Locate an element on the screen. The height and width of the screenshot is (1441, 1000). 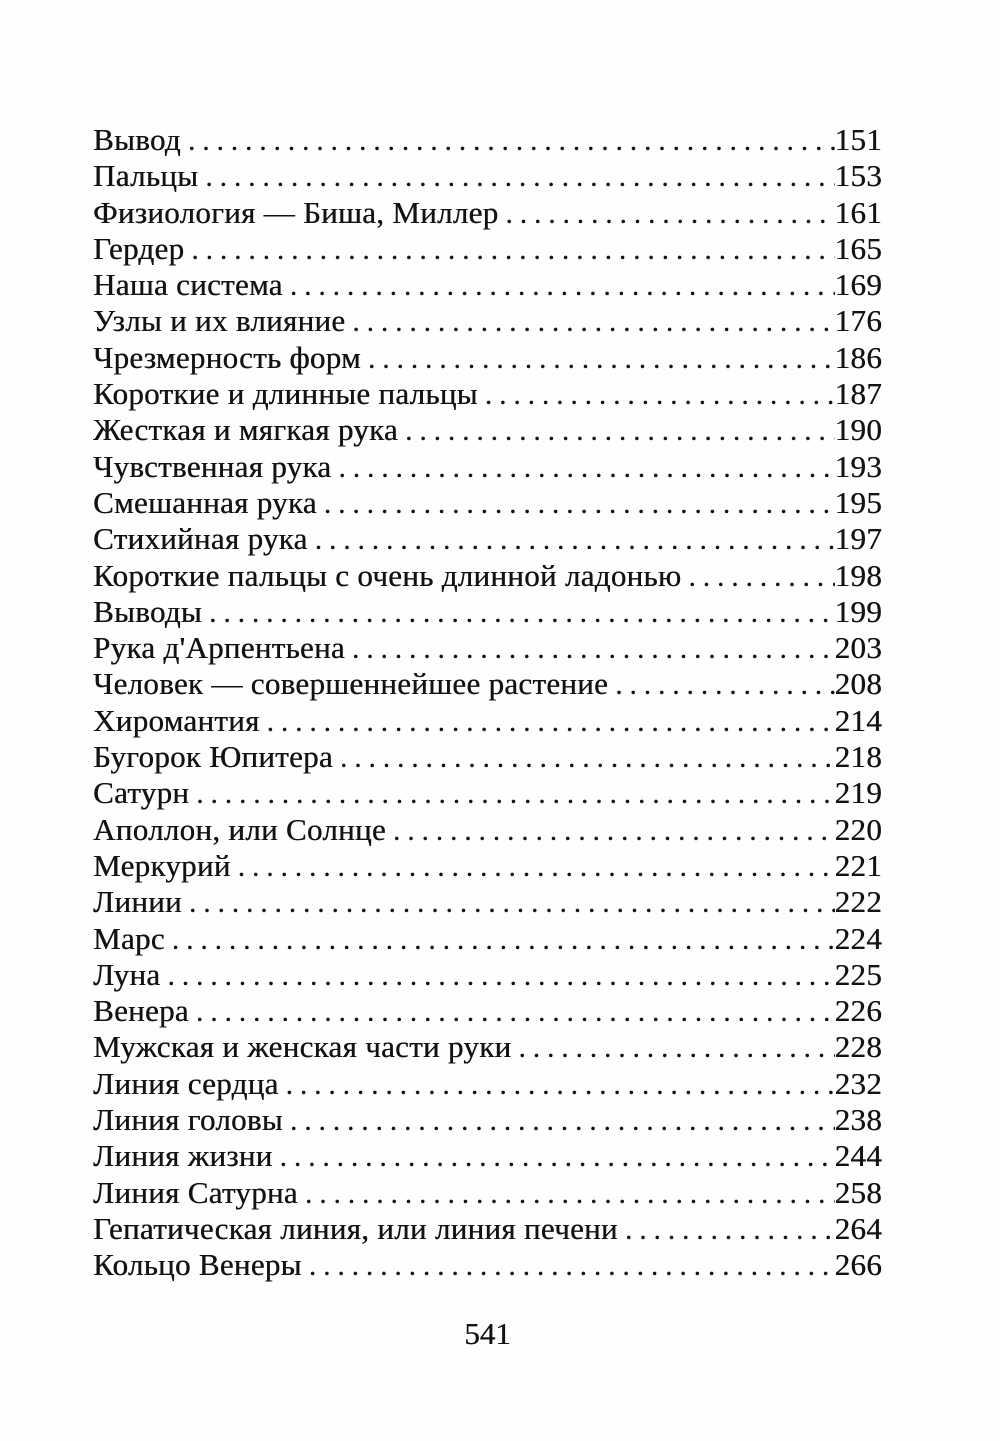
toc-entry-title: Физиология — Биша, Миллер is located at coordinates (296, 212).